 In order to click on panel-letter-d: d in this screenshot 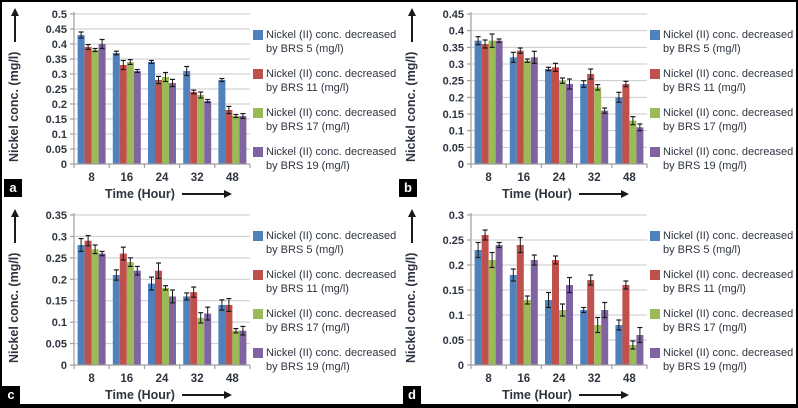, I will do `click(412, 395)`.